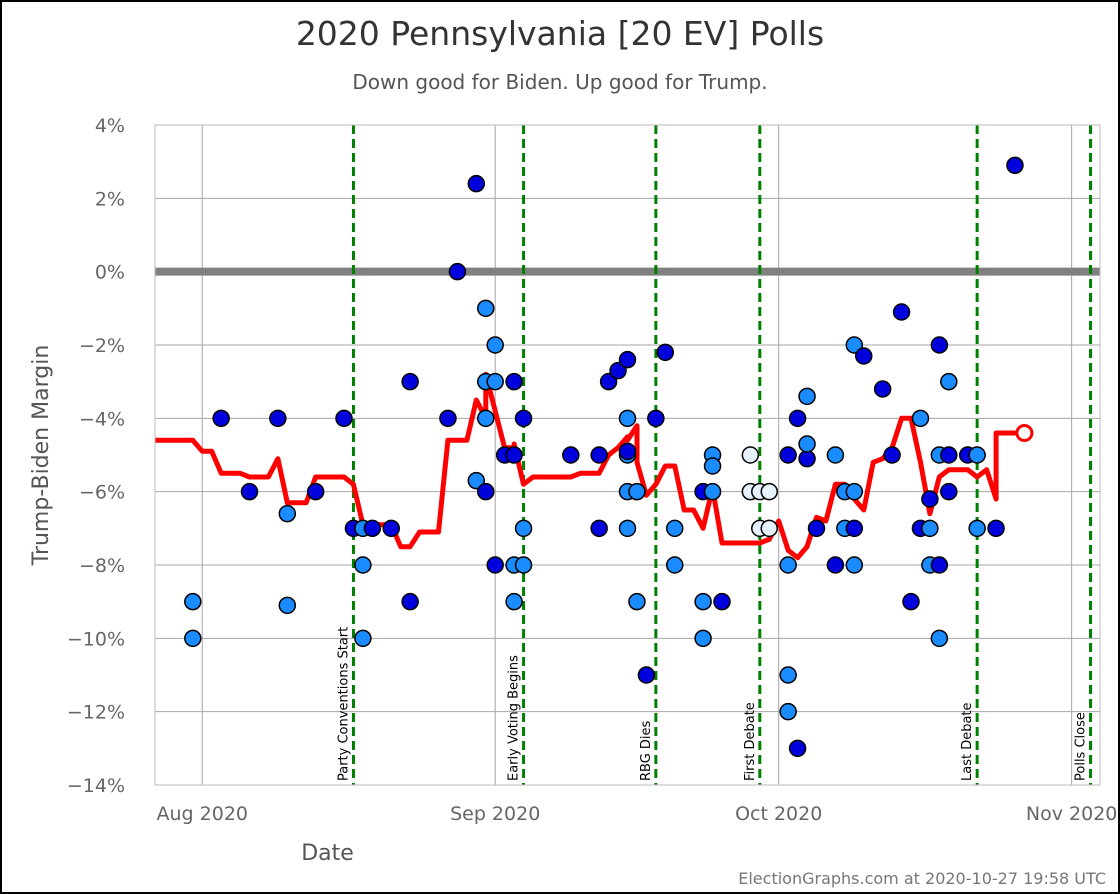 This screenshot has width=1120, height=894. What do you see at coordinates (967, 741) in the screenshot?
I see `event-label: Last Debate` at bounding box center [967, 741].